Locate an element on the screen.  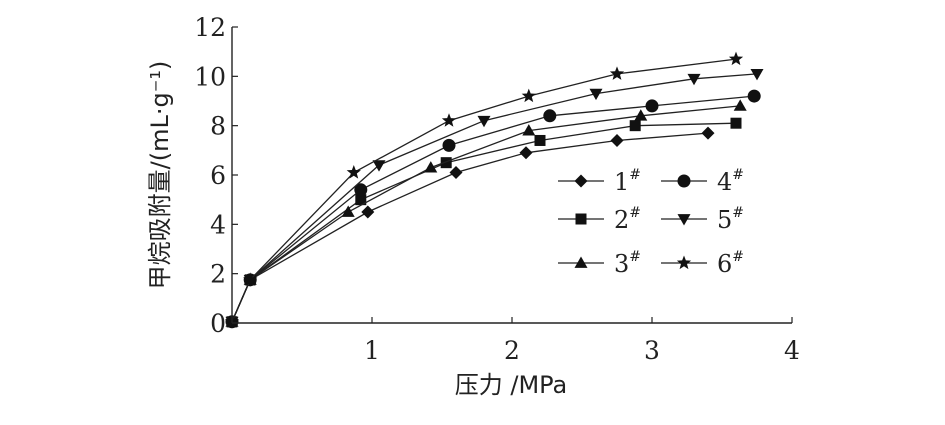
legend-label-number: 5 is located at coordinates (724, 220).